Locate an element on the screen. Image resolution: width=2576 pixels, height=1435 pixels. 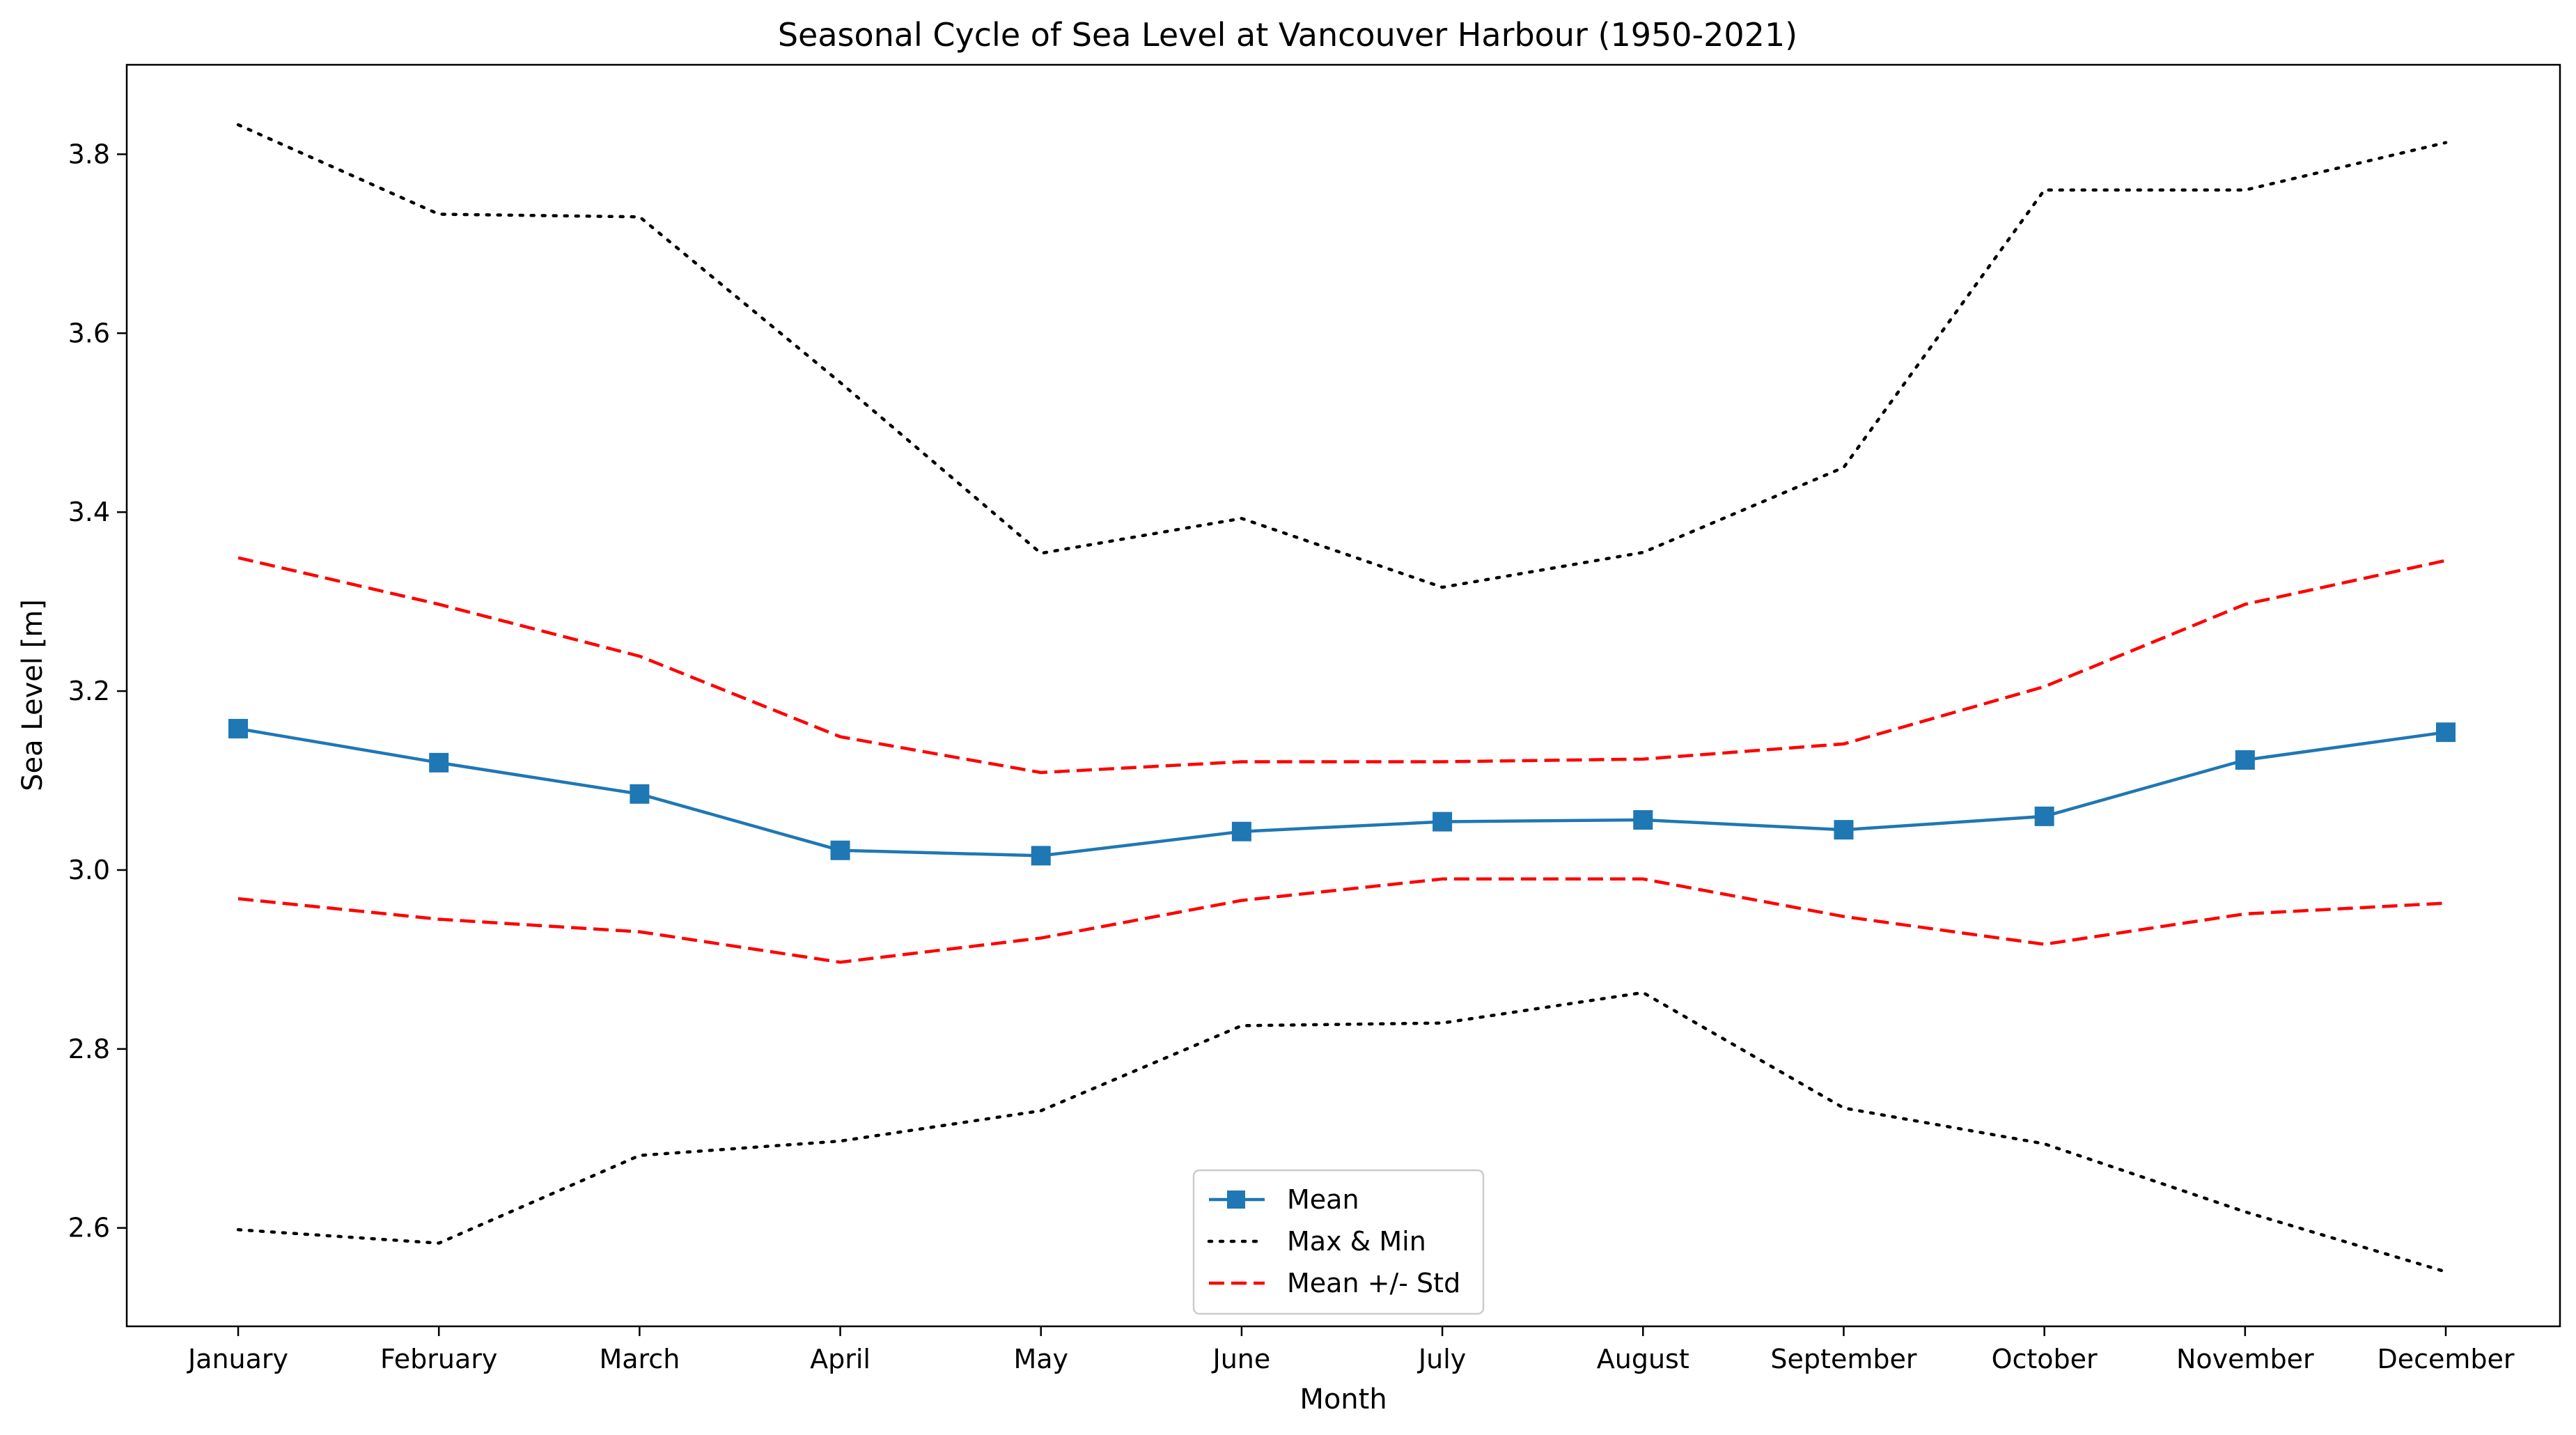
y-axis: 2.6 2.8 3.0 3.2 3.4 3.6 3.8 is located at coordinates (97, 691).